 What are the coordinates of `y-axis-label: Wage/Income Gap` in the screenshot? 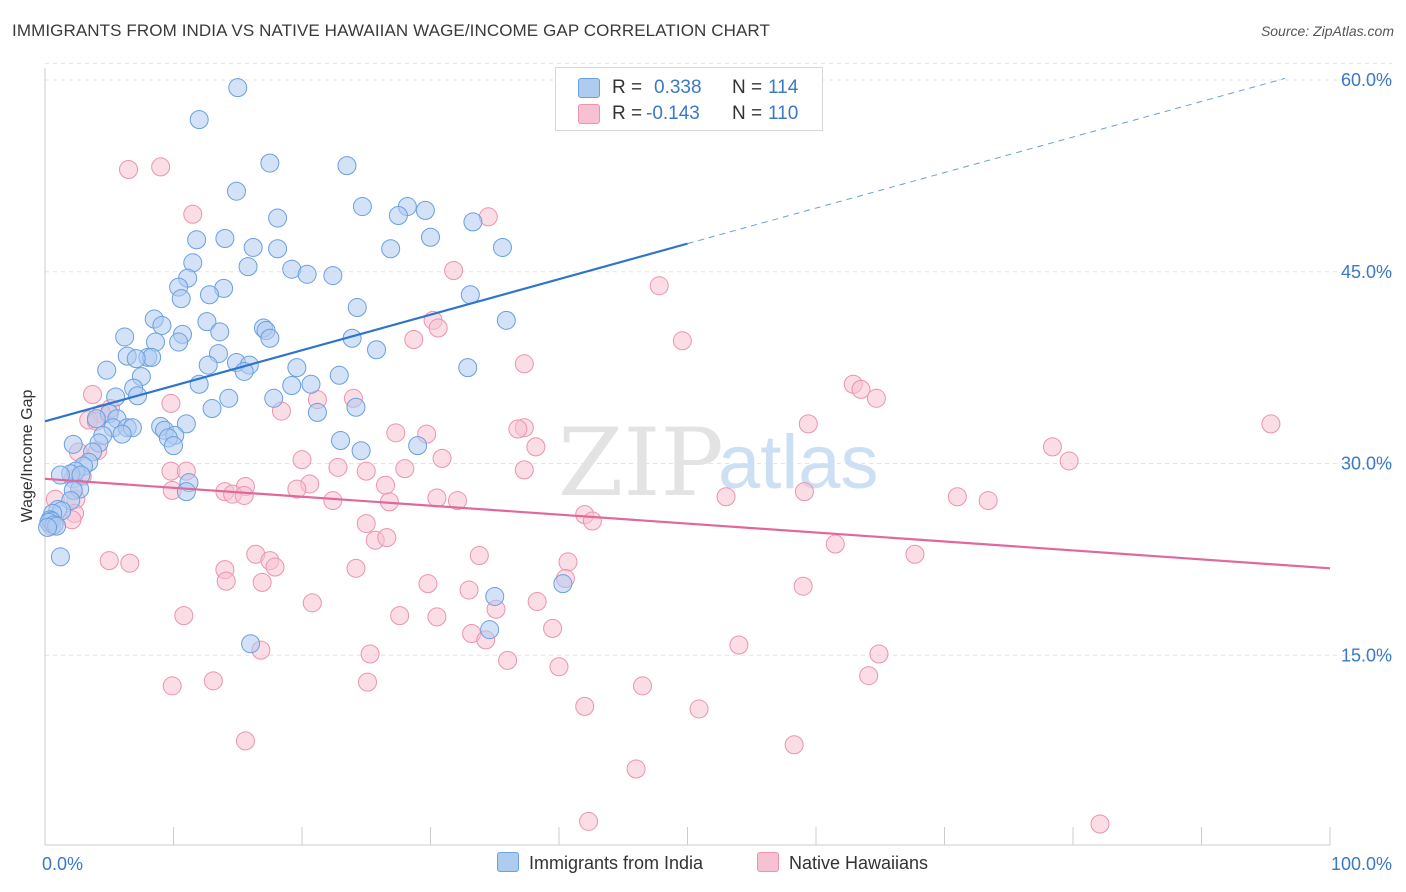 It's located at (27, 456).